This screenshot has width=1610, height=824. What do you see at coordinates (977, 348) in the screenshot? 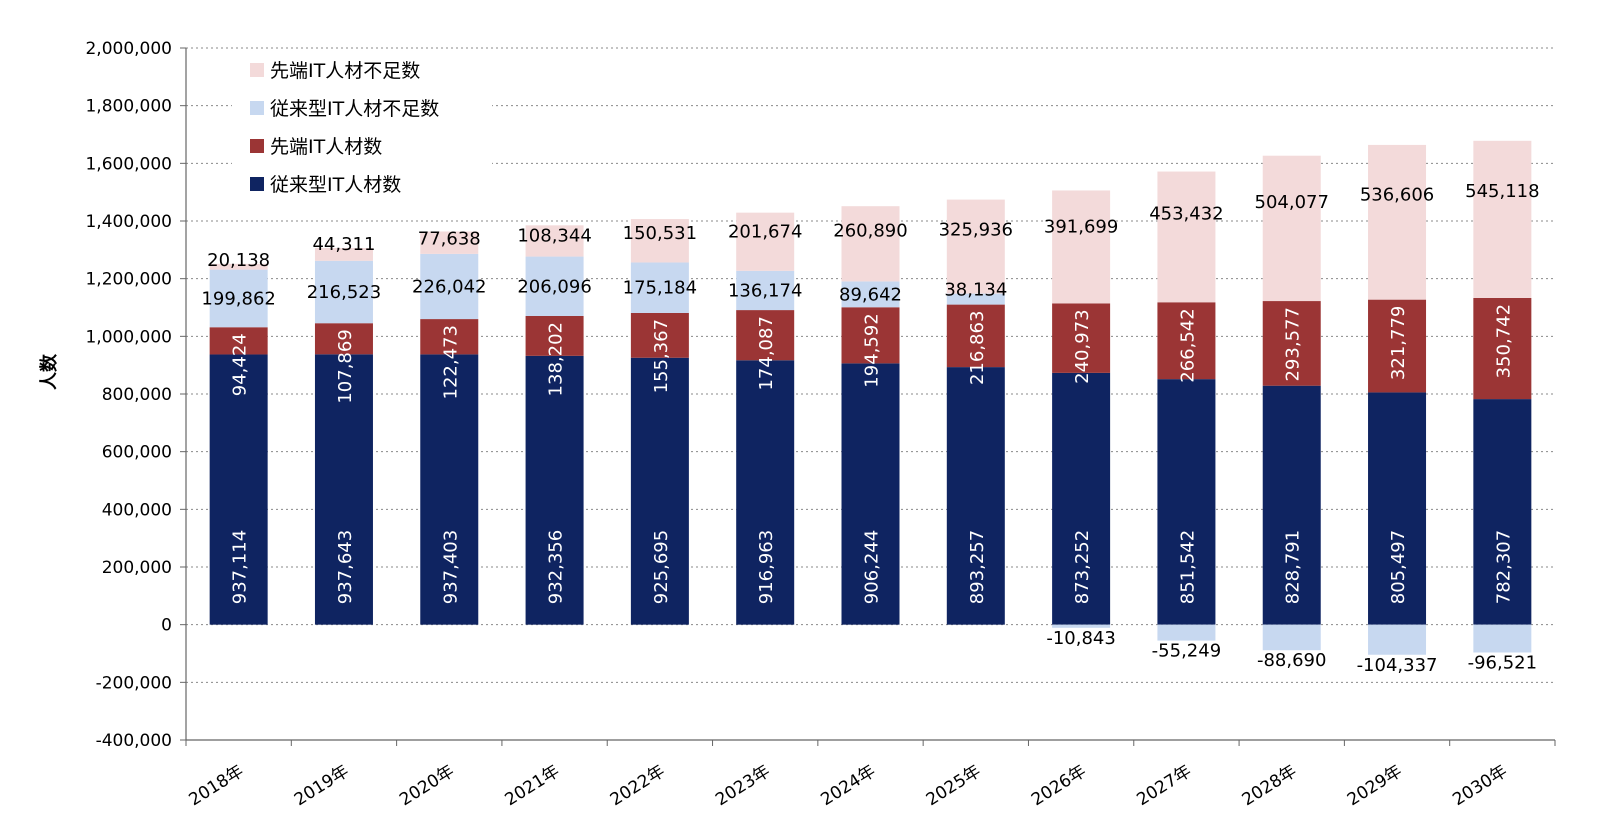
I see `data-label: 216,863` at bounding box center [977, 348].